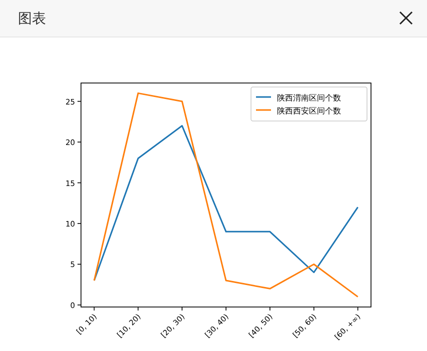 The width and height of the screenshot is (427, 351). I want to click on legend-label: 陕西西安区间个数, so click(309, 111).